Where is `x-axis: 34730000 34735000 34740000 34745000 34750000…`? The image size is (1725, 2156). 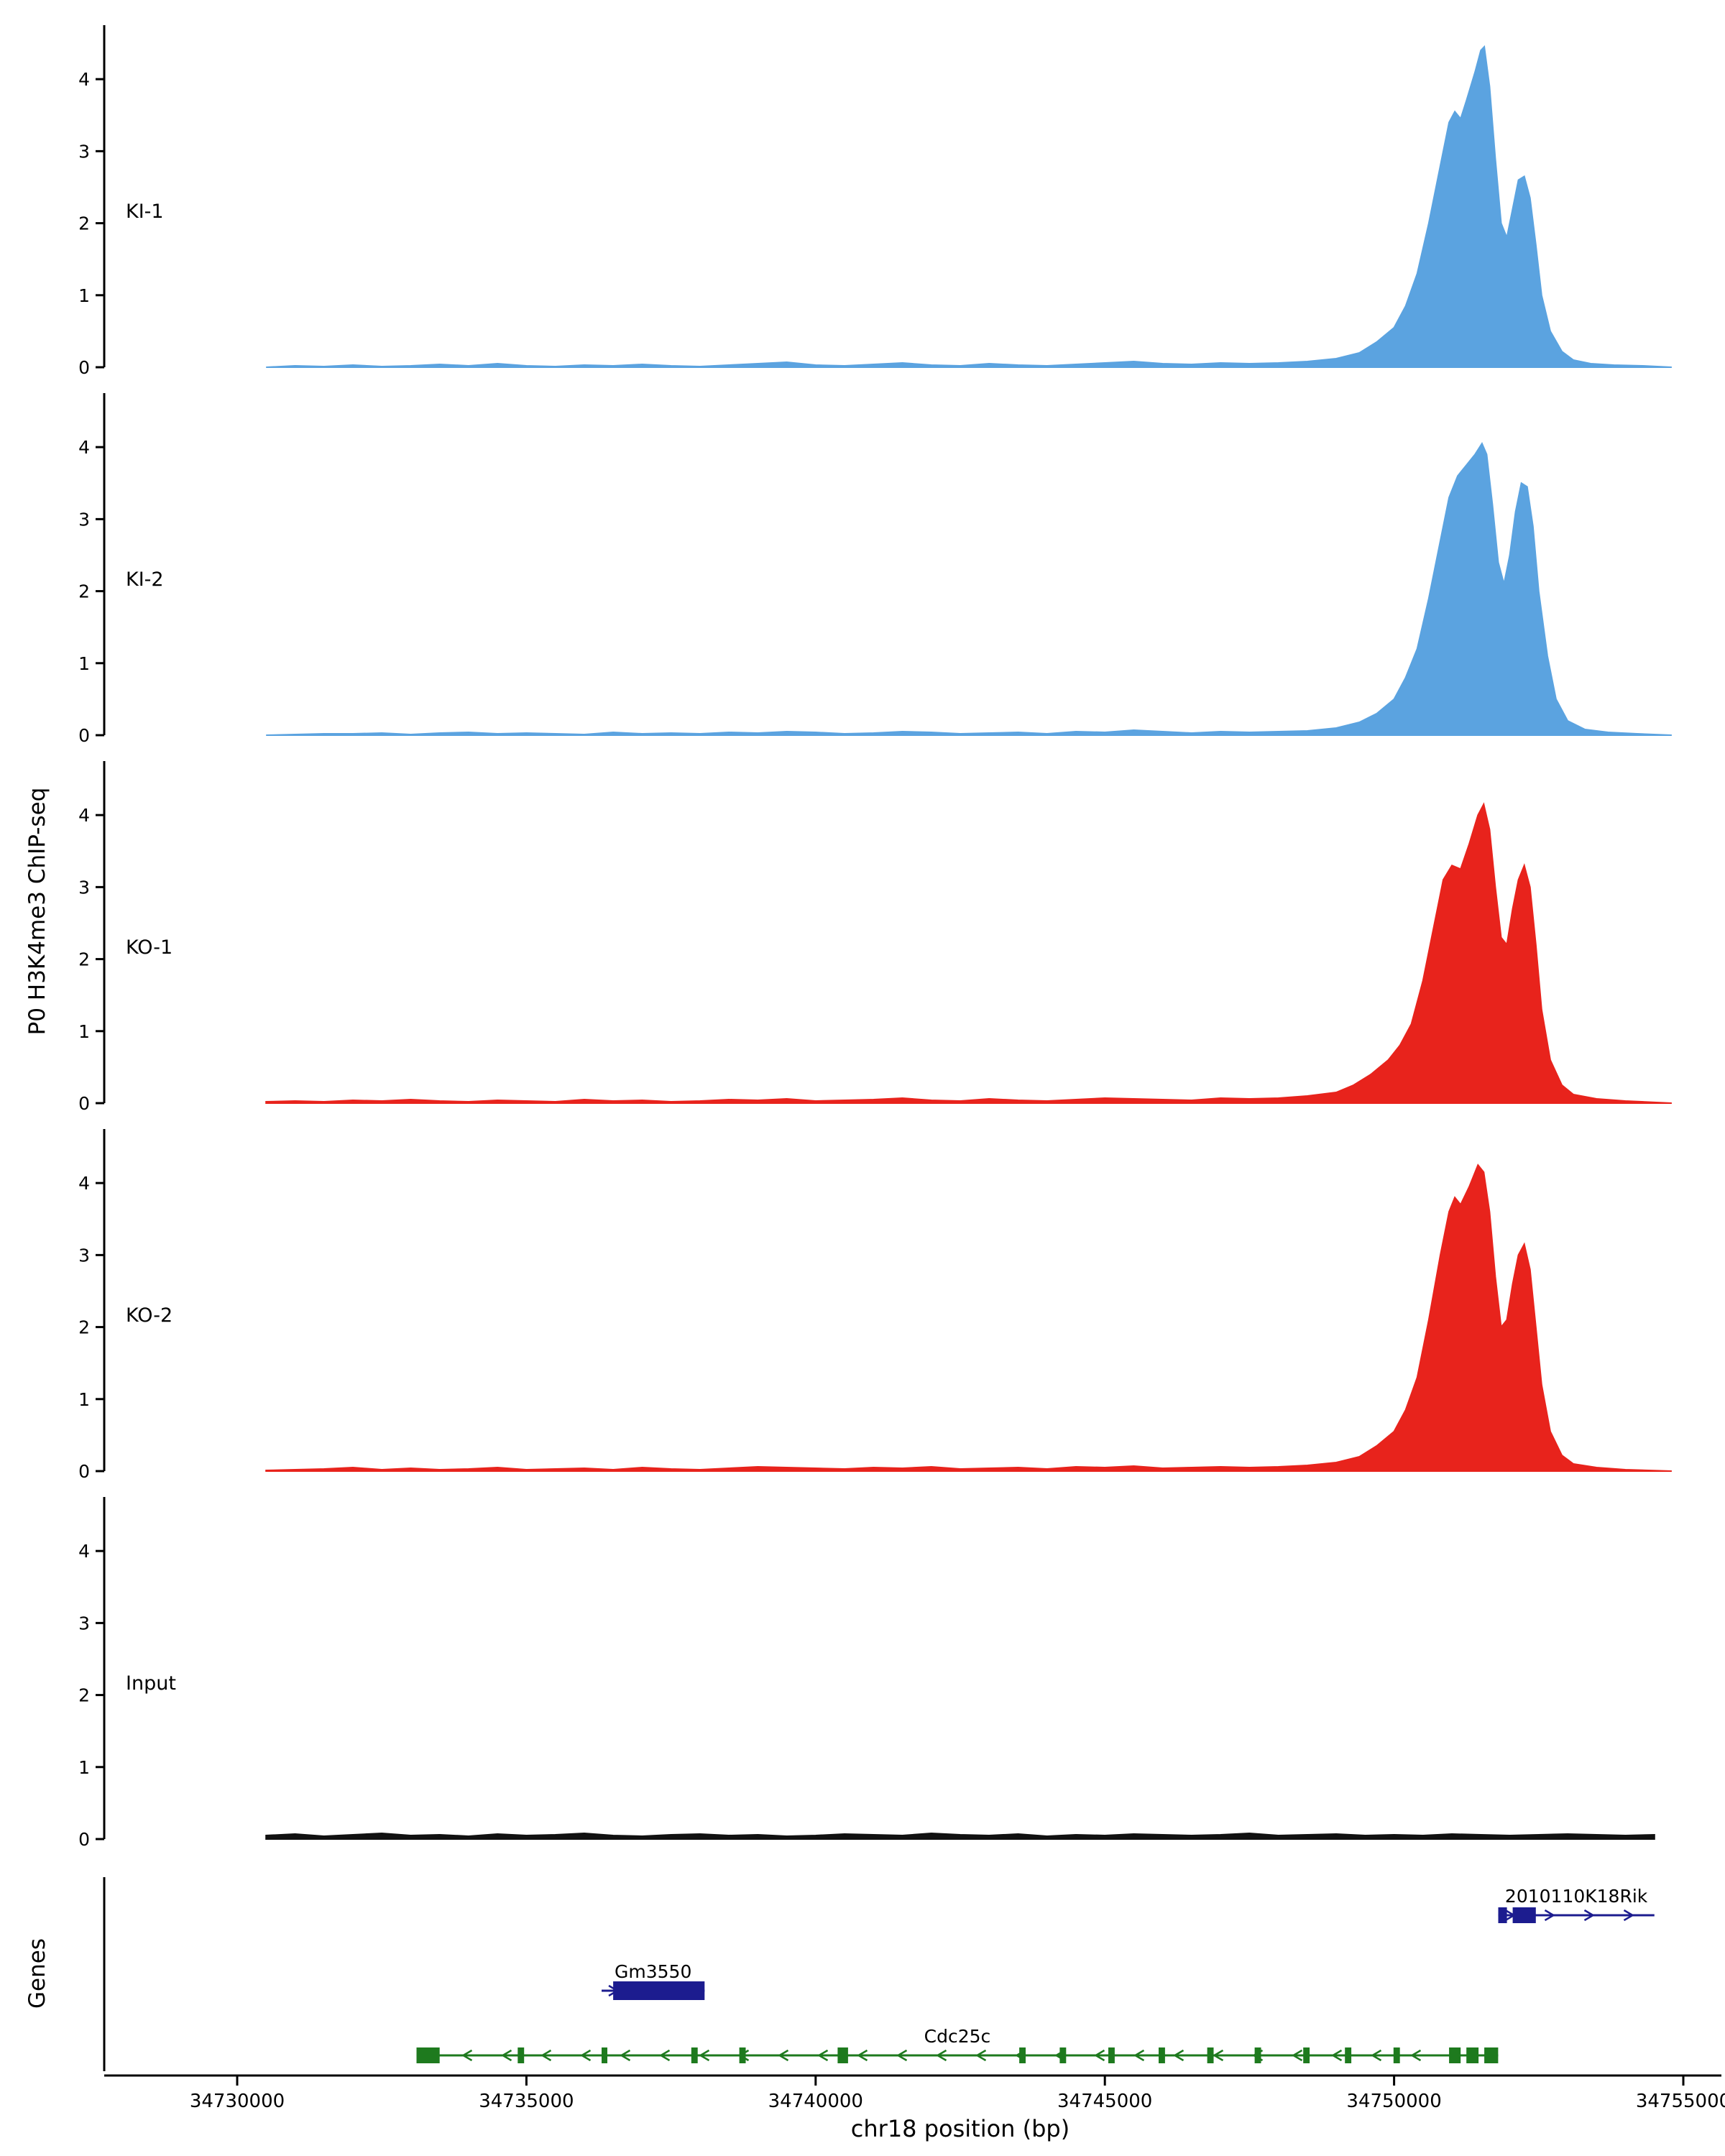 x-axis: 34730000 34735000 34740000 34745000 34750000… is located at coordinates (914, 2093).